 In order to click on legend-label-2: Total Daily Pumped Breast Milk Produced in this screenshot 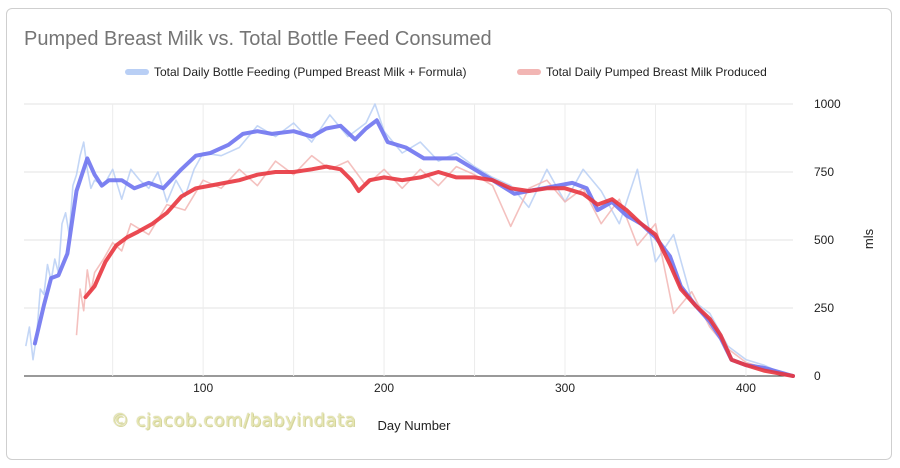, I will do `click(656, 72)`.